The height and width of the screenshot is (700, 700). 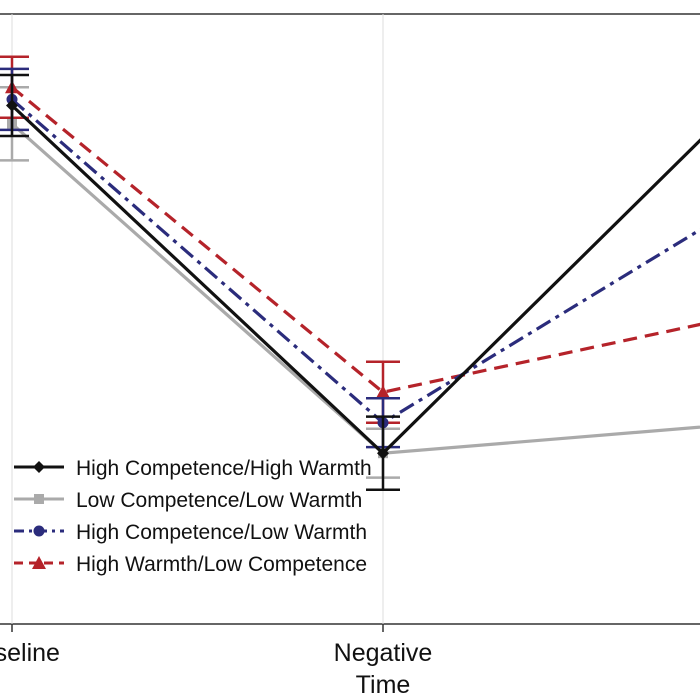 I want to click on legend-item-3: High Warmth/Low Competence, so click(x=190, y=564).